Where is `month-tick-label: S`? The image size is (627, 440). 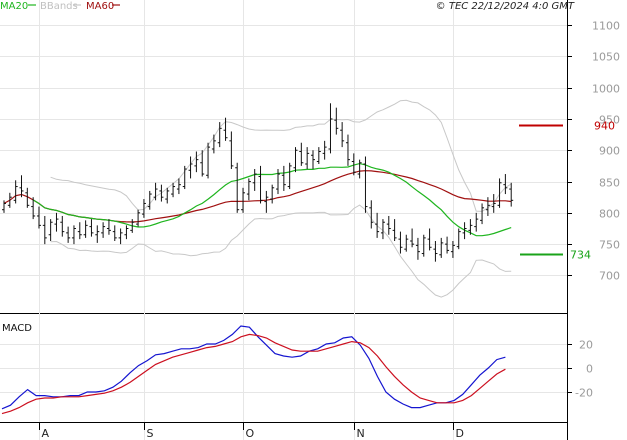 month-tick-label: S is located at coordinates (150, 433).